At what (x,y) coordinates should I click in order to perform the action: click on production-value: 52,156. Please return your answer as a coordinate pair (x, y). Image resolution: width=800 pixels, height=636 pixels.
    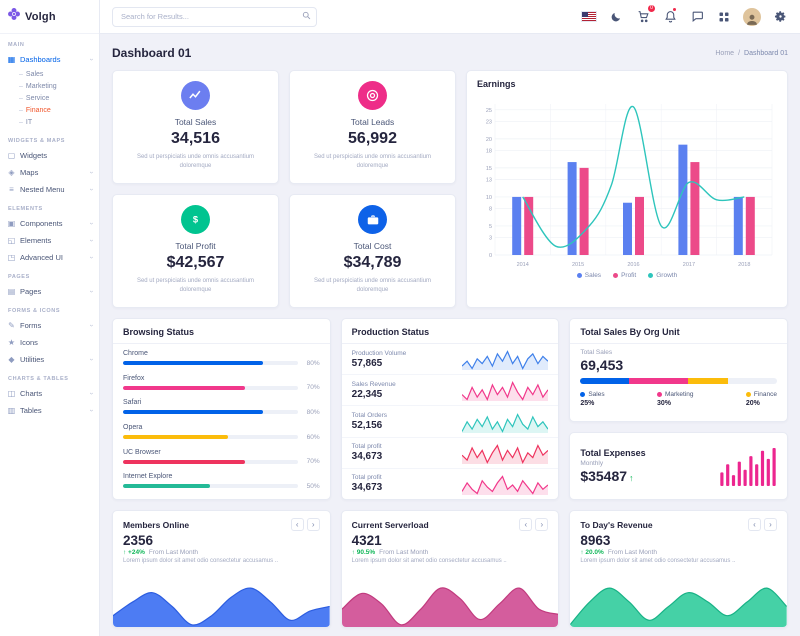
    Looking at the image, I should click on (367, 425).